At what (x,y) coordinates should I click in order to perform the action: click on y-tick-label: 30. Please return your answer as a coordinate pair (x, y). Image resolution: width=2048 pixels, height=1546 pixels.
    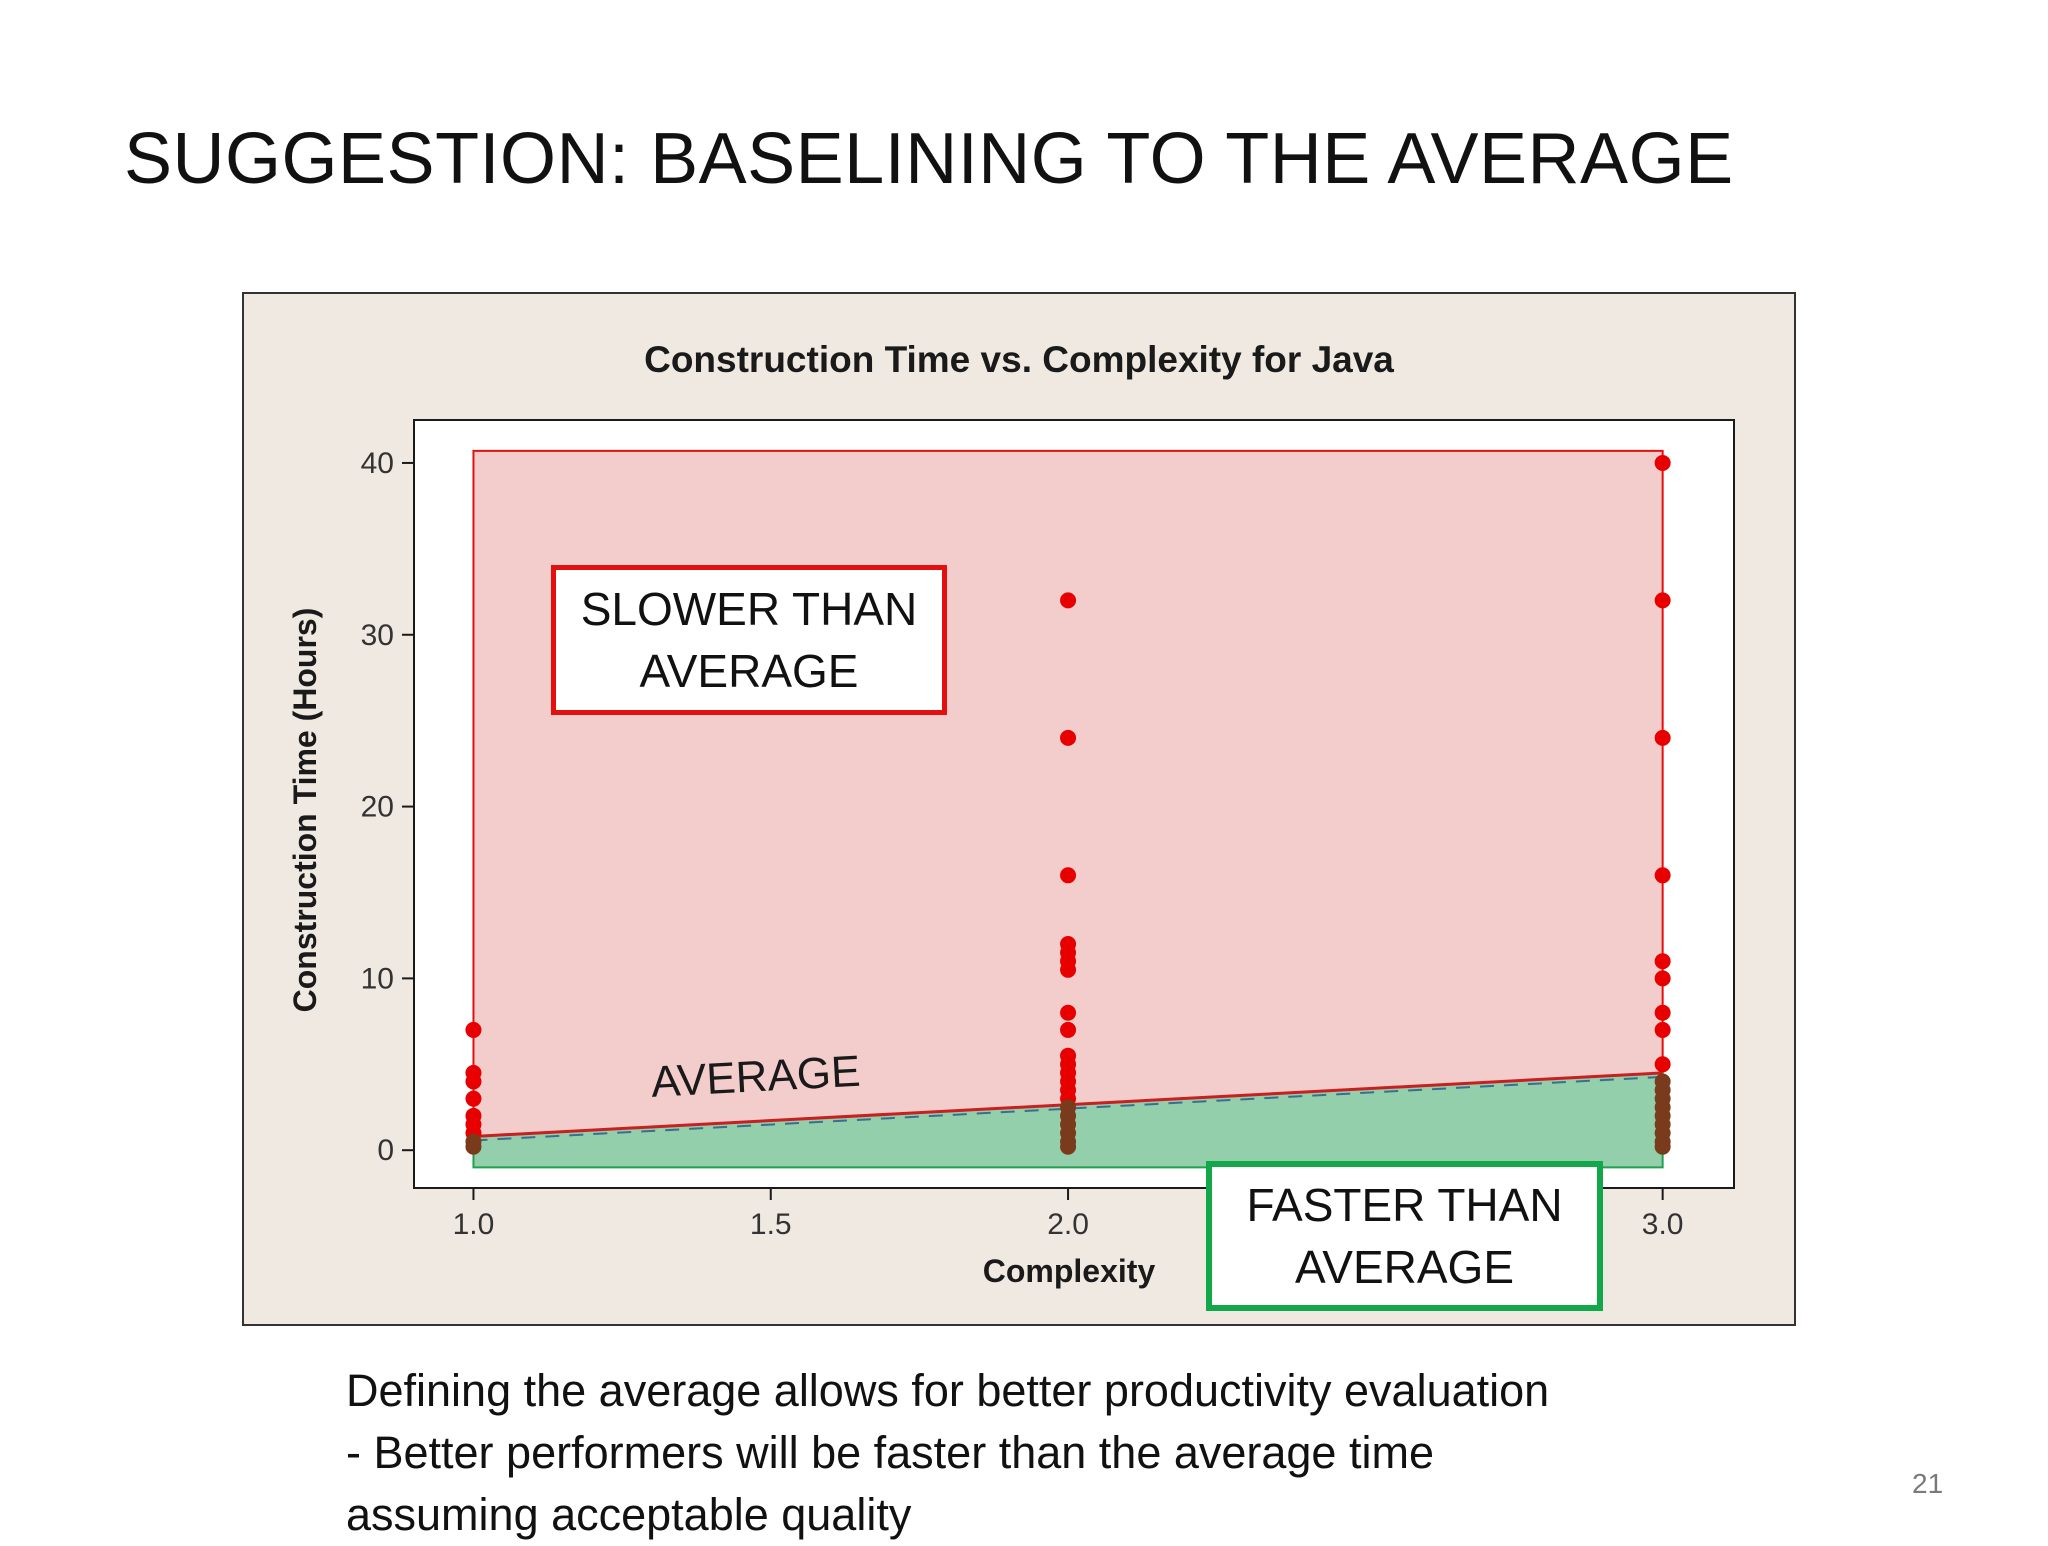
    Looking at the image, I should click on (377, 635).